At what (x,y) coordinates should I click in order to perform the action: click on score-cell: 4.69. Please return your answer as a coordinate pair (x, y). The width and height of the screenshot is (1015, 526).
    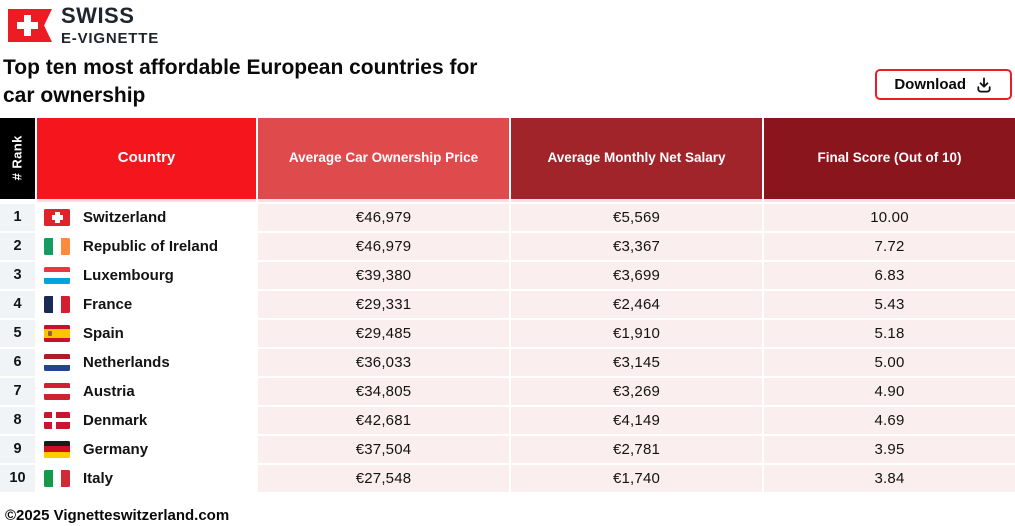
    Looking at the image, I should click on (889, 420).